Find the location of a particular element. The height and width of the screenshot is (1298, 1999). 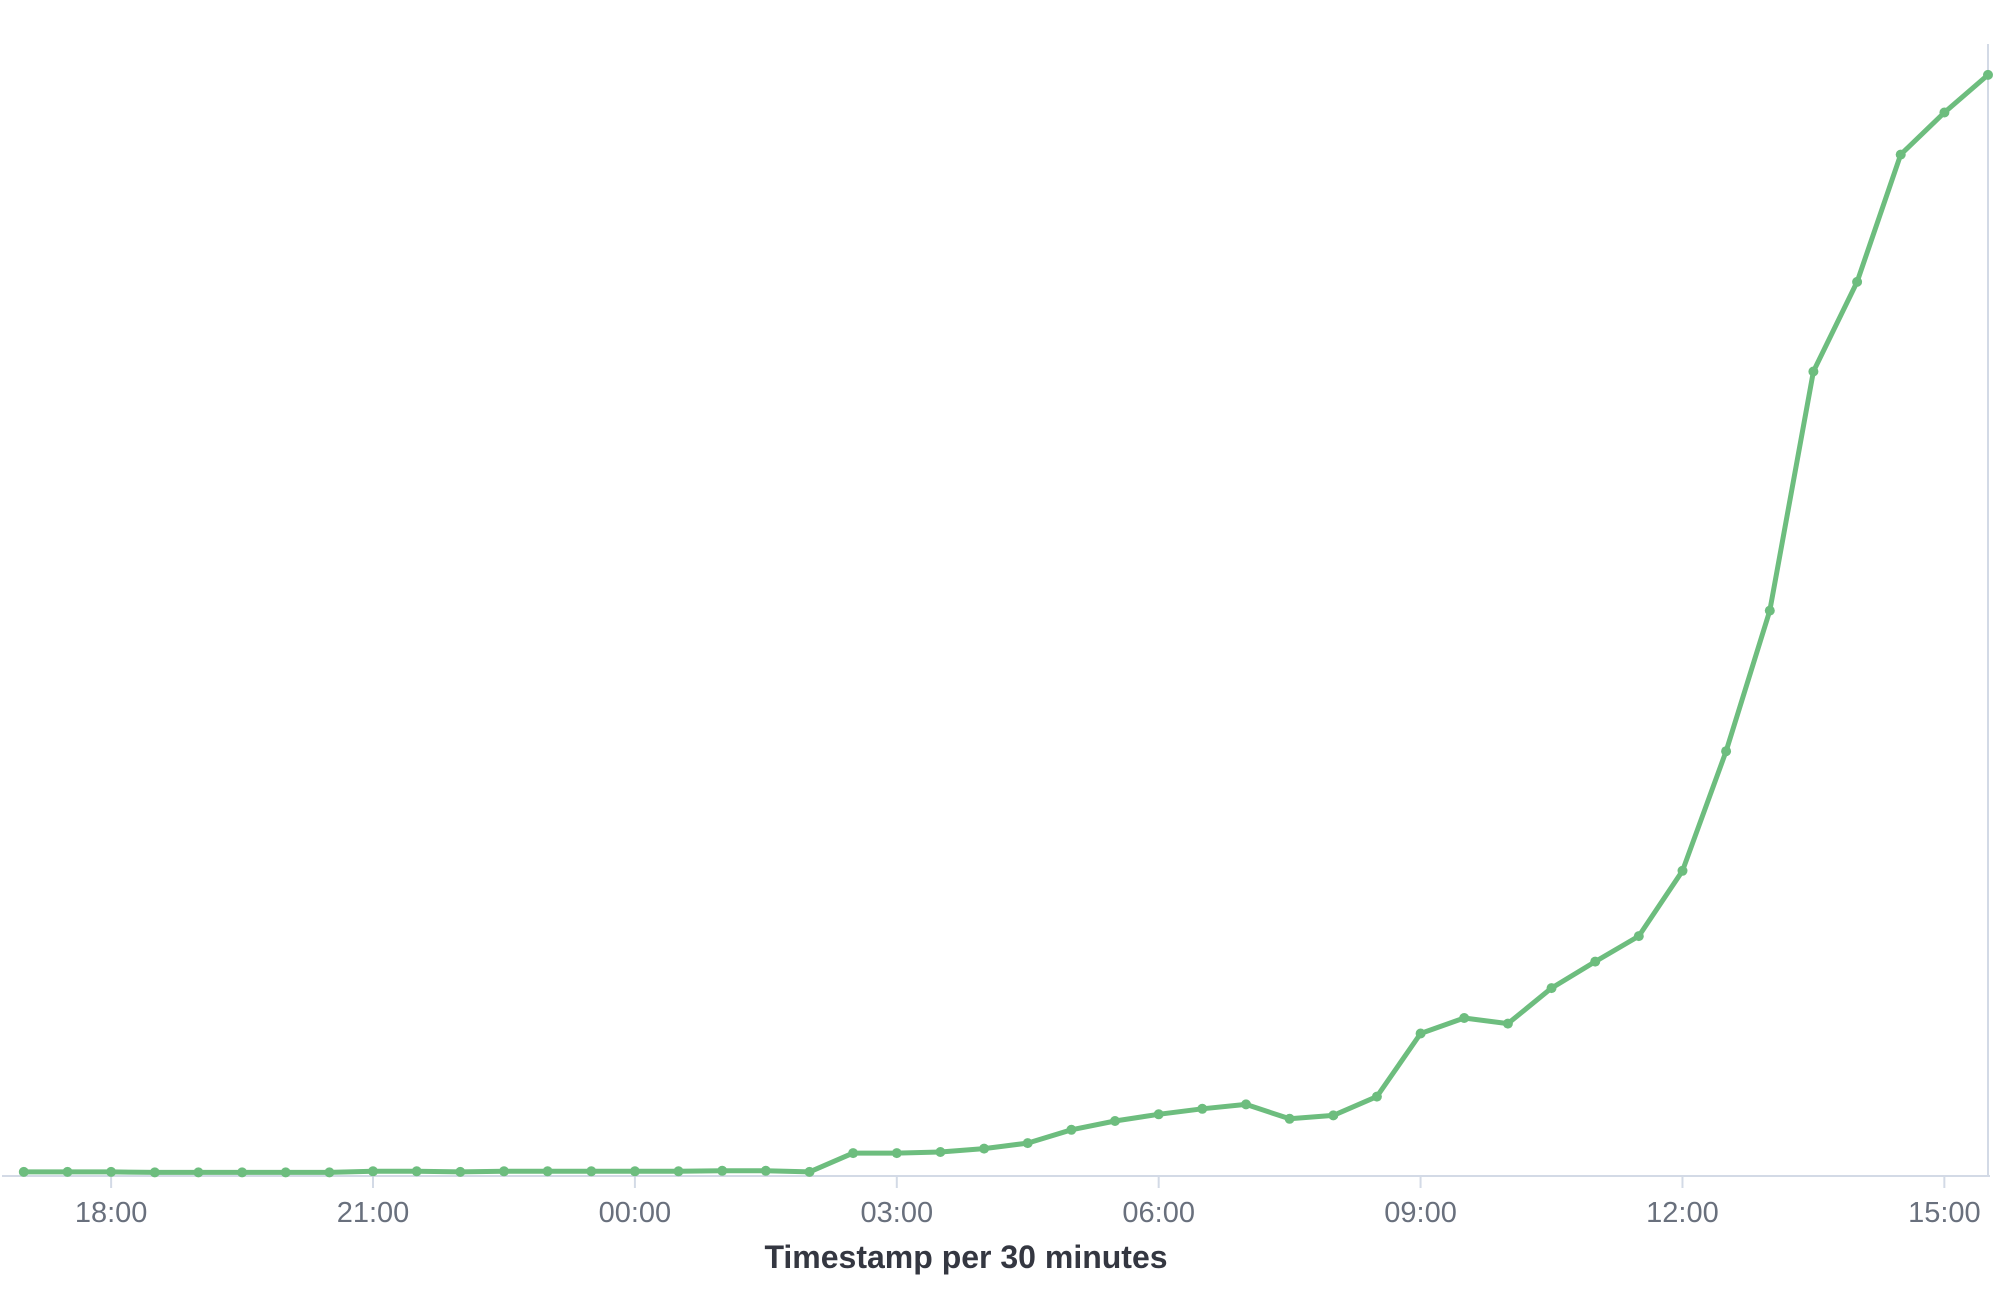

x-tick-label: 12:00 is located at coordinates (1682, 1213).